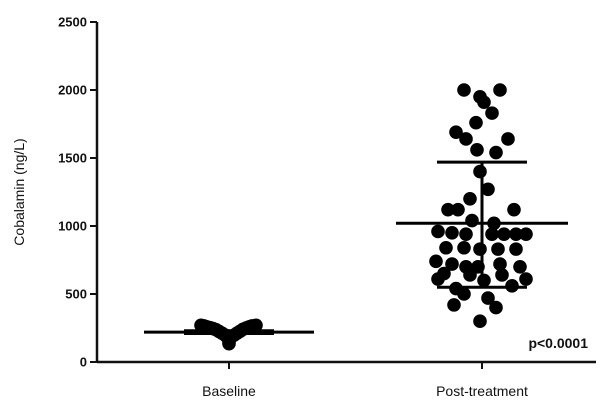 The height and width of the screenshot is (405, 606). I want to click on y-tick-label: 2500, so click(72, 22).